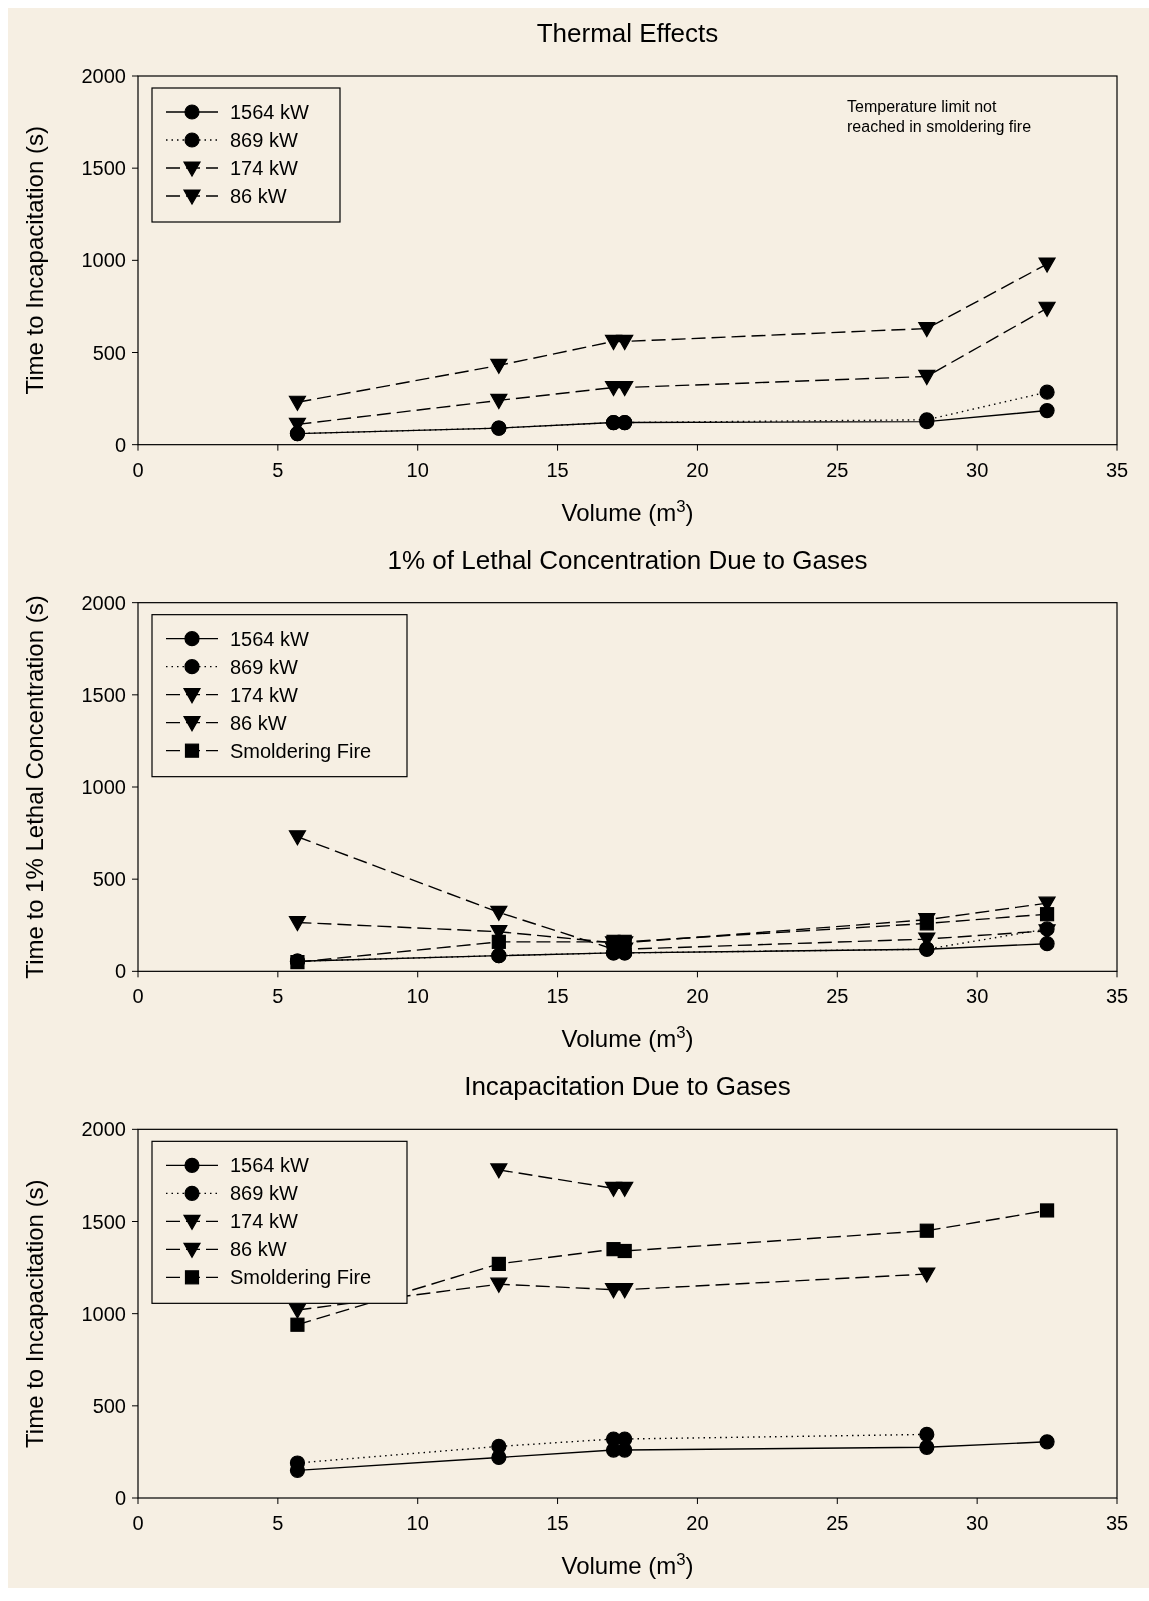 Image resolution: width=1149 pixels, height=1601 pixels. Describe the element at coordinates (627, 33) in the screenshot. I see `chart-title: Thermal Effects` at that location.